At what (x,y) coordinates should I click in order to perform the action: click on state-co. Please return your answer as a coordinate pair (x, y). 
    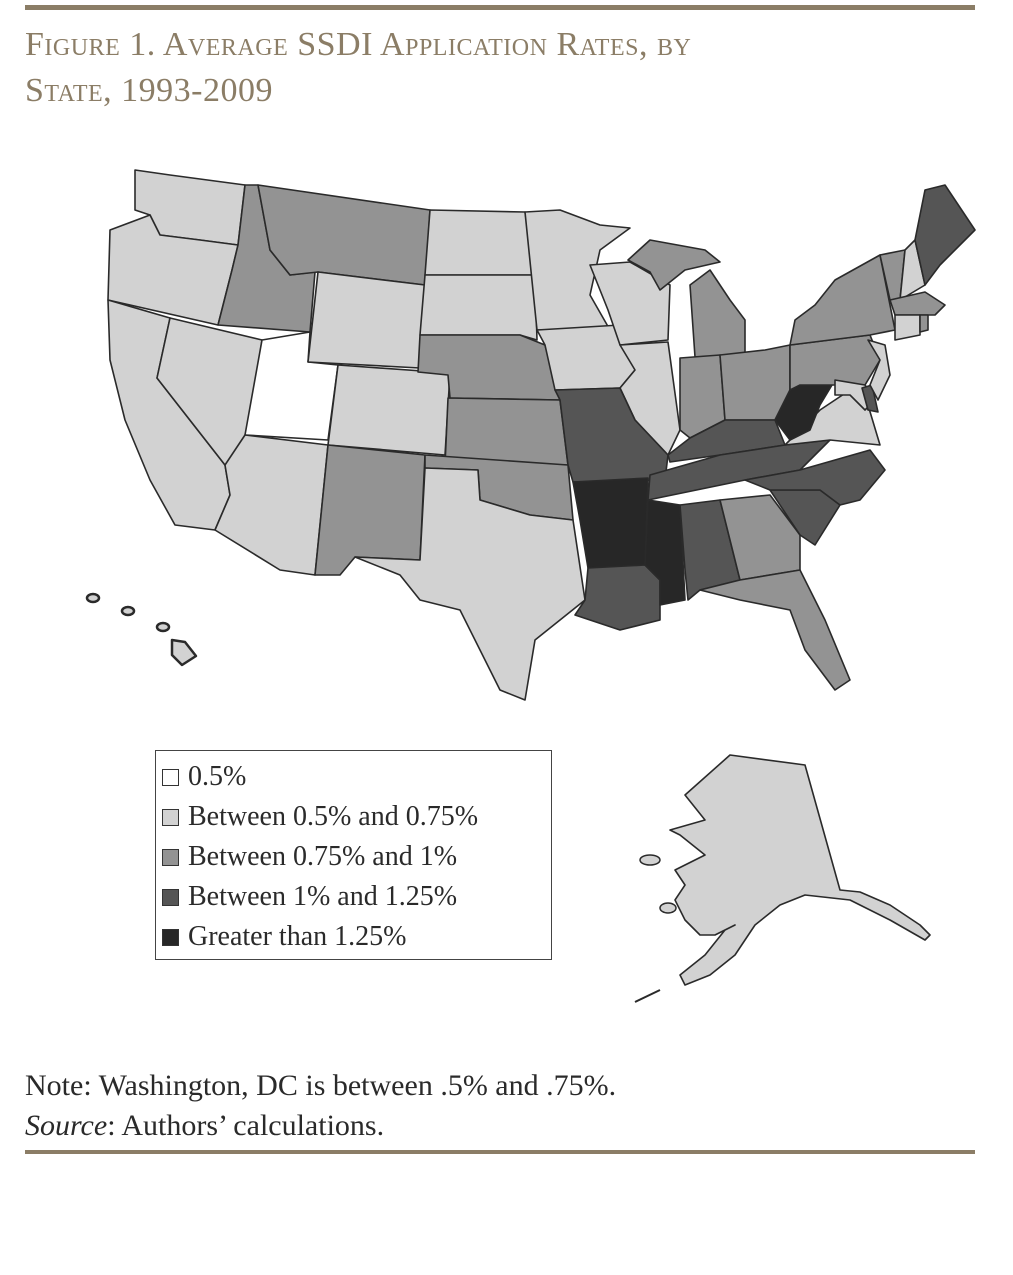
    Looking at the image, I should click on (389, 410).